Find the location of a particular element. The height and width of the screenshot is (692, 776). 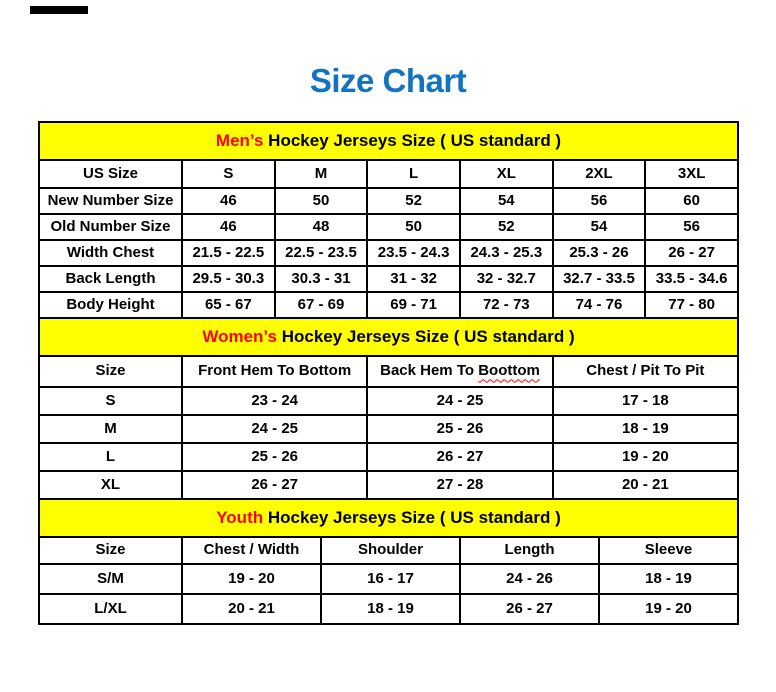

decorative-mark is located at coordinates (59, 10).